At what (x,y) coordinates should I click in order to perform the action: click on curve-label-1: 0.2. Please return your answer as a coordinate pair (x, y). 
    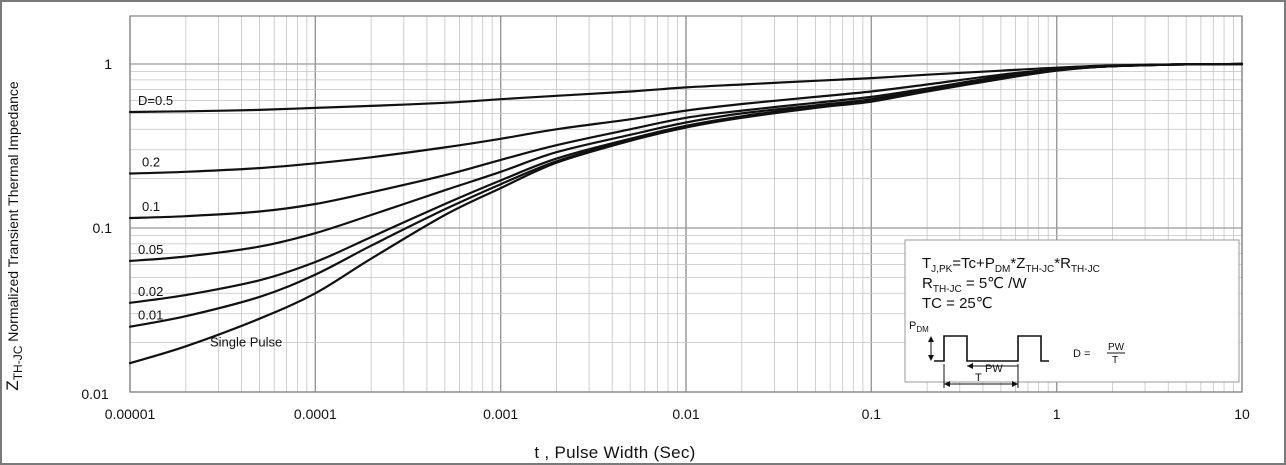
    Looking at the image, I should click on (151, 161).